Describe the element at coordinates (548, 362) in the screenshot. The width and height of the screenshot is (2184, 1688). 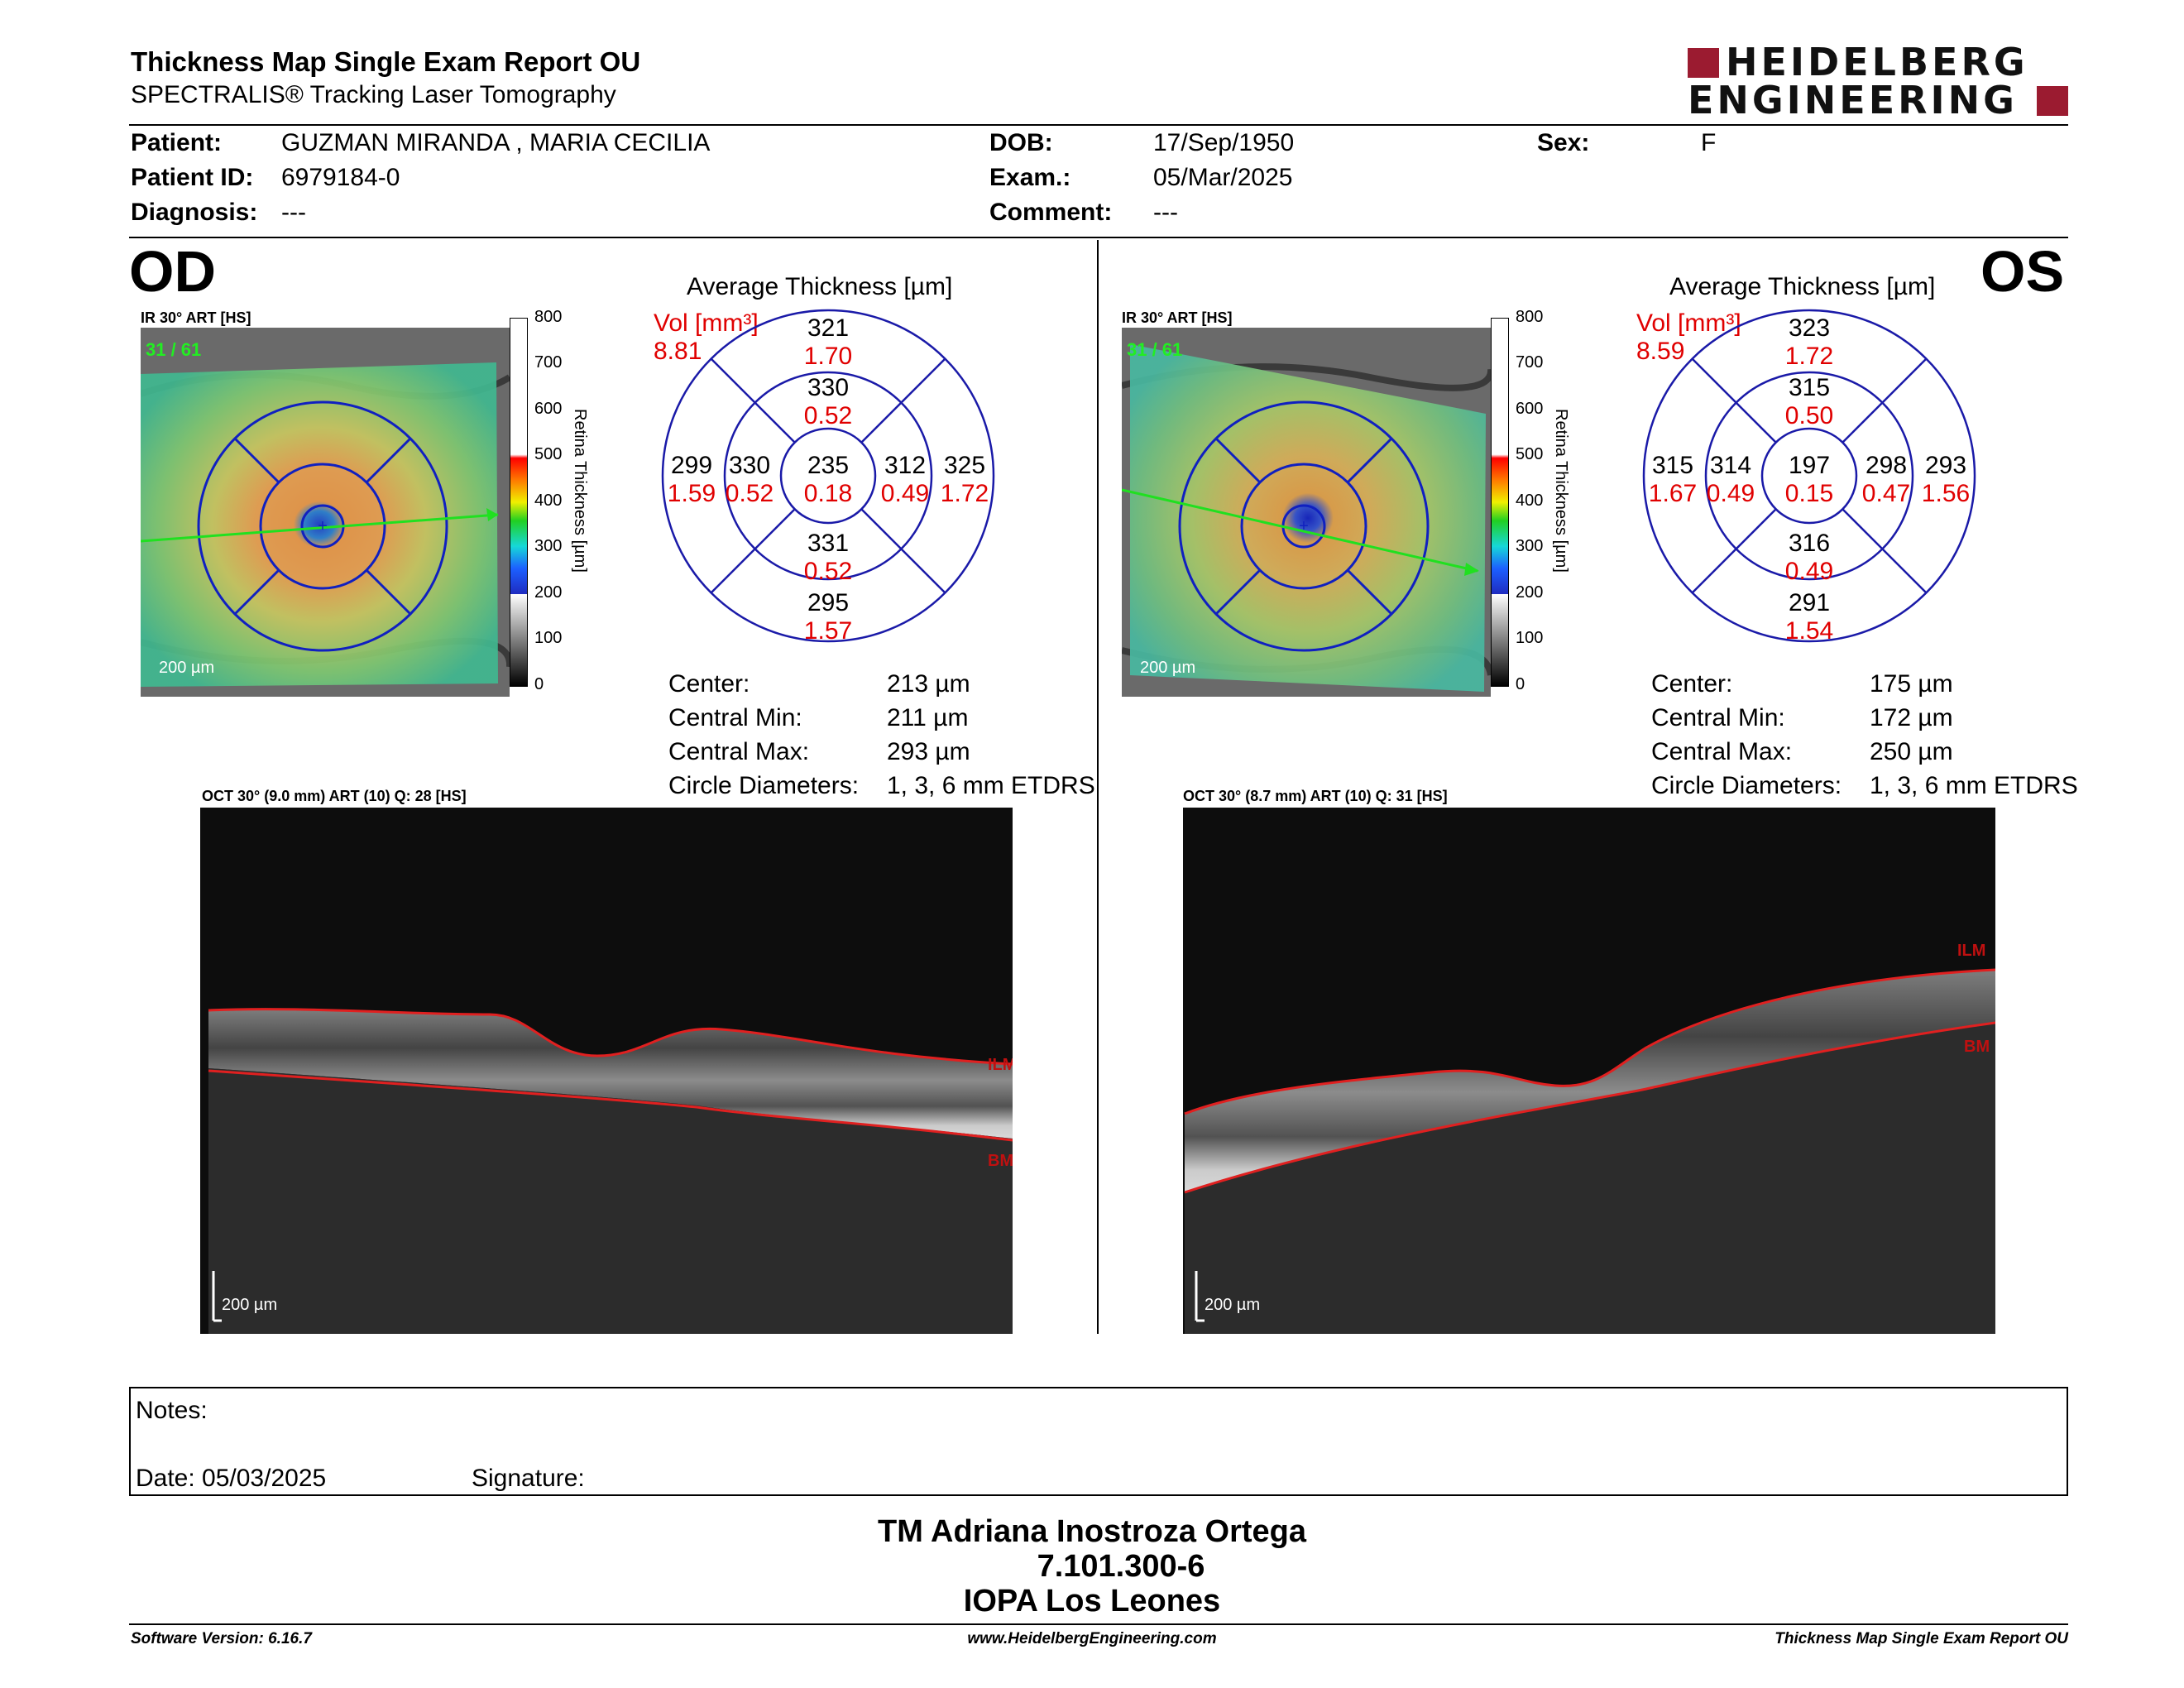
I see `od-tick-700: 700` at that location.